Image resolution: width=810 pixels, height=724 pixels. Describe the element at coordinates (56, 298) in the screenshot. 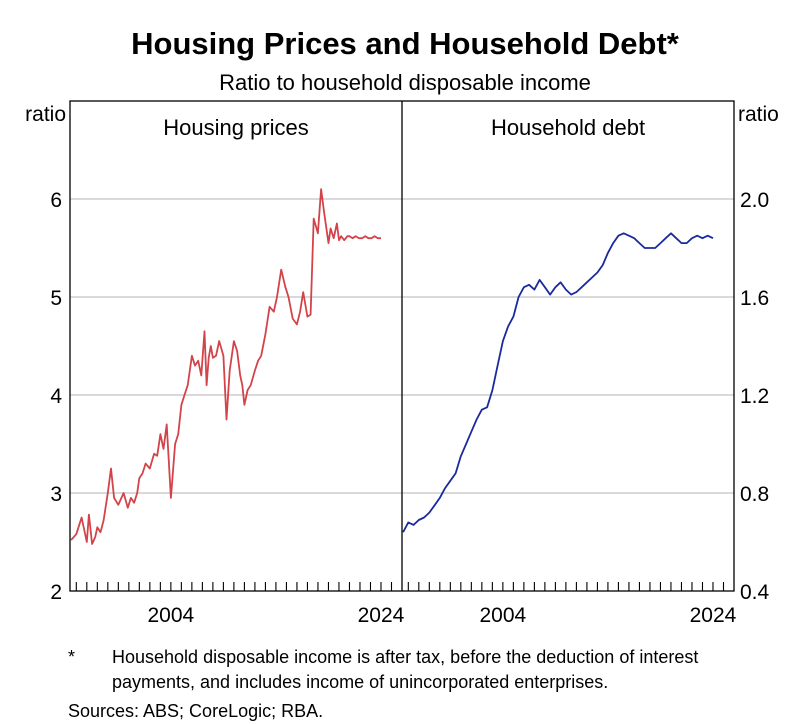

I see `y-tick-label: 5` at that location.